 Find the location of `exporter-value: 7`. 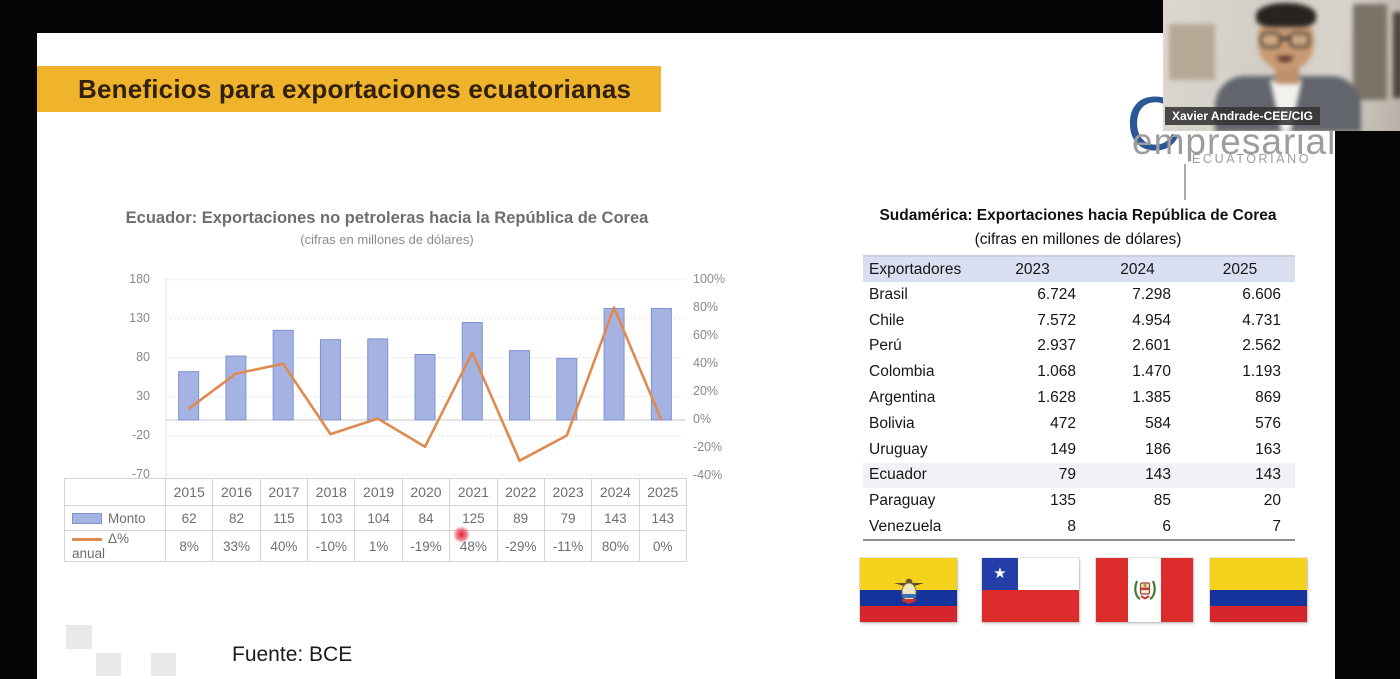

exporter-value: 7 is located at coordinates (1240, 527).